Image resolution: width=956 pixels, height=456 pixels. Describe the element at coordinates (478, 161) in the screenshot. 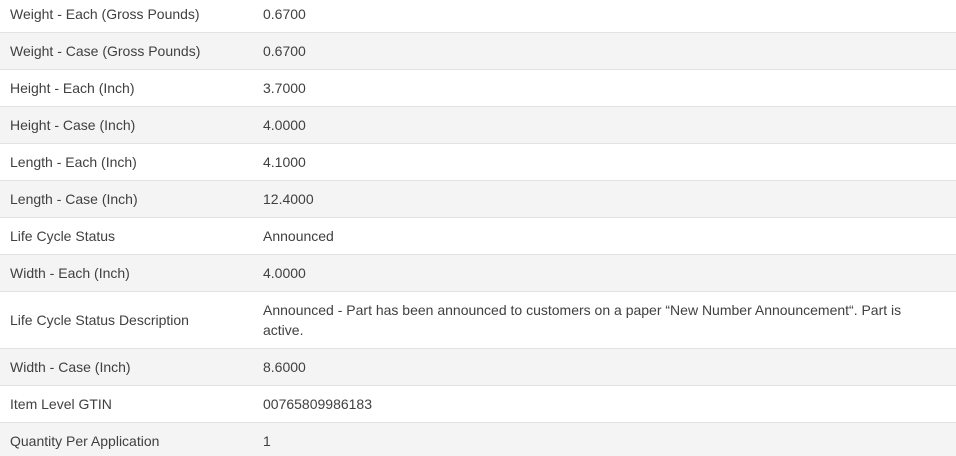

I see `table-row: Length - Each (Inch) 4.1000` at that location.